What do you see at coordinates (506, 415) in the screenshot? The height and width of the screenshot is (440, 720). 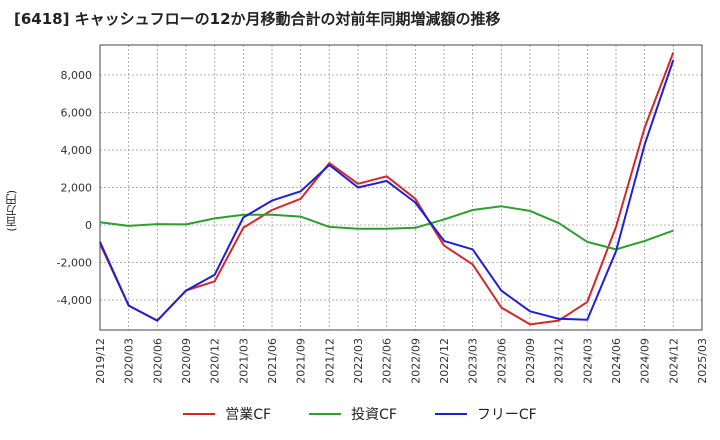 I see `legend-label-free-cf: フリーCF` at bounding box center [506, 415].